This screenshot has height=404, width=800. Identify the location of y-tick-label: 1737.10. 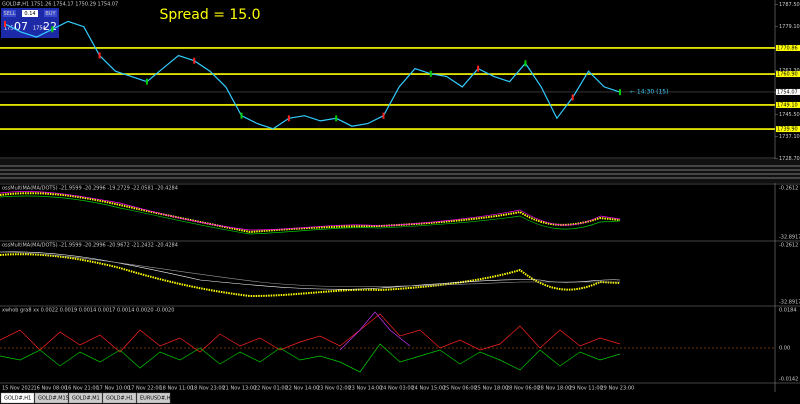
(789, 137).